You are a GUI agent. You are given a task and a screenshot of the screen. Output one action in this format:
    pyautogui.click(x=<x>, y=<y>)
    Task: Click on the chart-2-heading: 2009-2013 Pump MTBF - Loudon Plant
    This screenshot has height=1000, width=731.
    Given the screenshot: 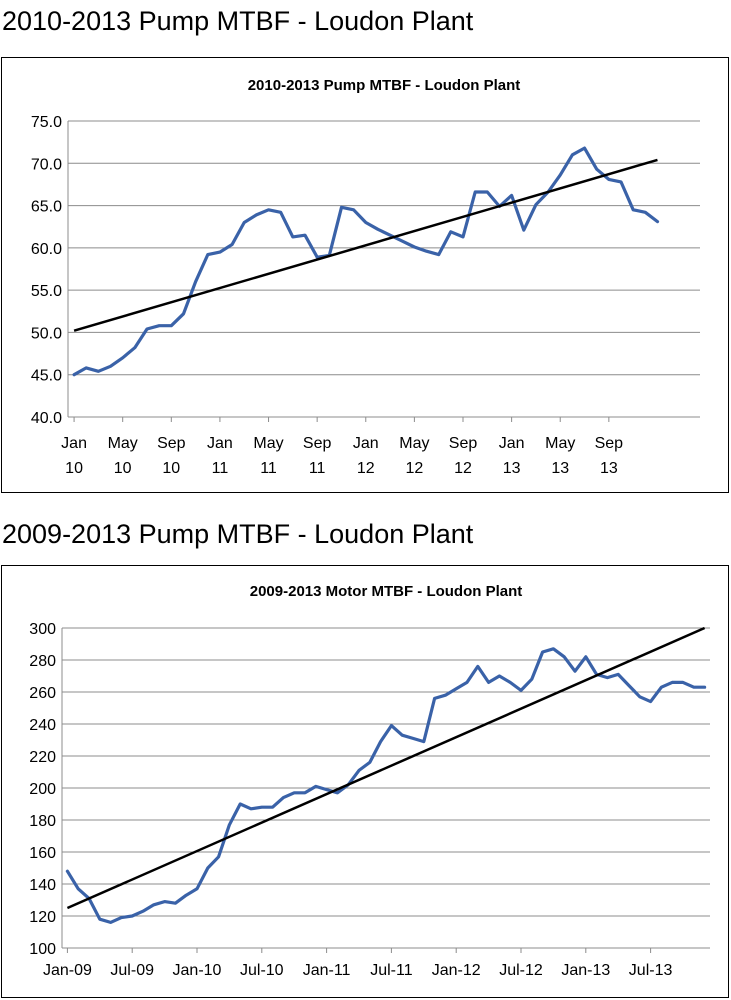 What is the action you would take?
    pyautogui.click(x=238, y=534)
    